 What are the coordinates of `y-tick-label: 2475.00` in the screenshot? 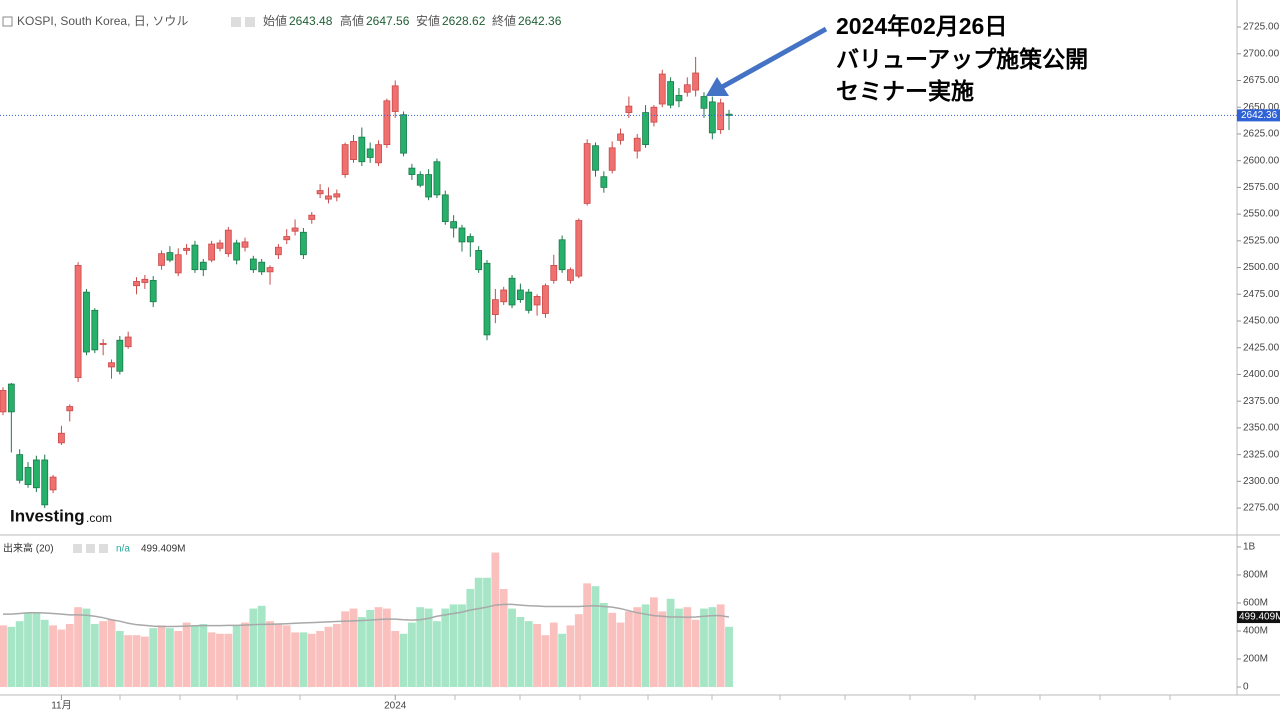 It's located at (1261, 294).